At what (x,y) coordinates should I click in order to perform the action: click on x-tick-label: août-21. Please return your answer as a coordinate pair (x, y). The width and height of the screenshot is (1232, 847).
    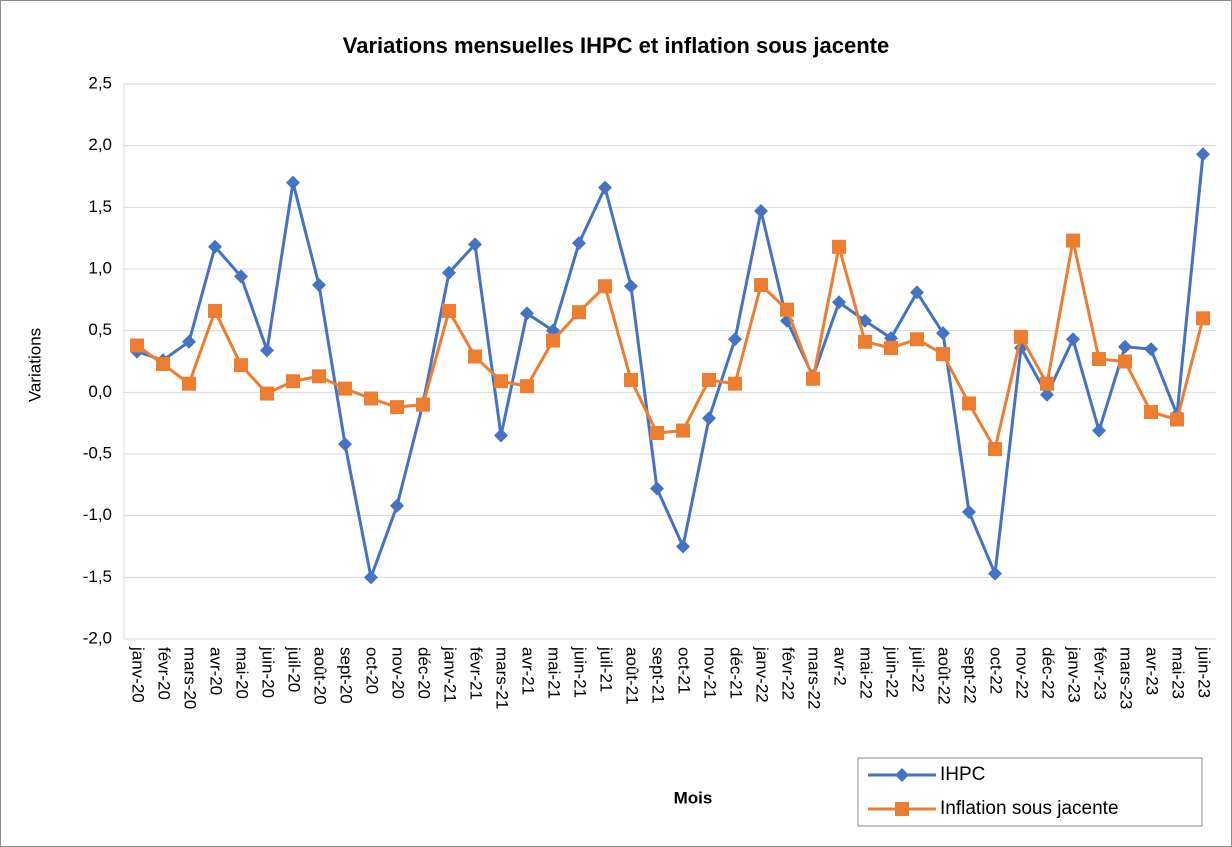
    Looking at the image, I should click on (632, 676).